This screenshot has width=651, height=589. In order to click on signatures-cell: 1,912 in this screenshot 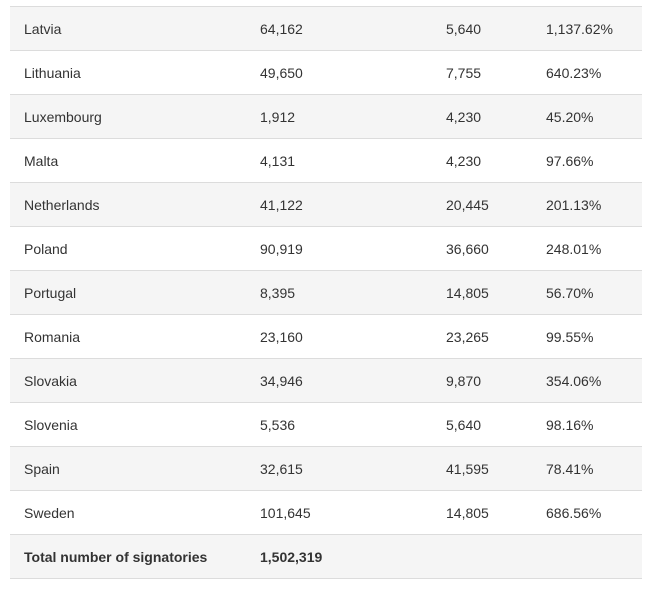, I will do `click(278, 116)`.